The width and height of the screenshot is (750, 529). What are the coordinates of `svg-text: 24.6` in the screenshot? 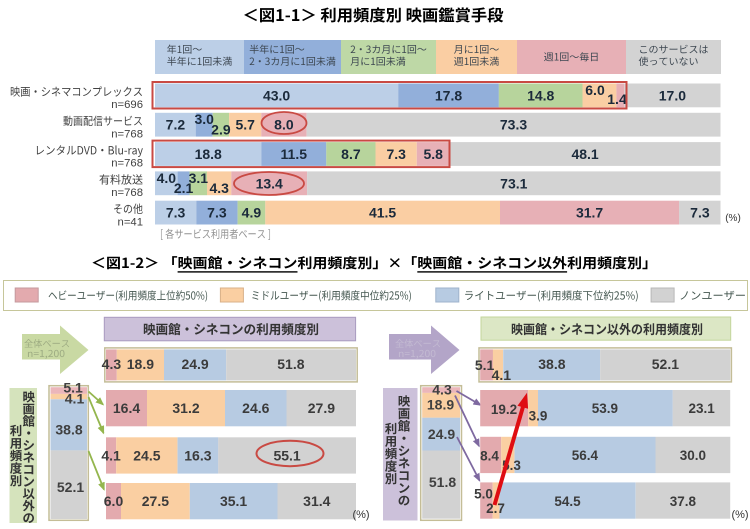 It's located at (255, 408).